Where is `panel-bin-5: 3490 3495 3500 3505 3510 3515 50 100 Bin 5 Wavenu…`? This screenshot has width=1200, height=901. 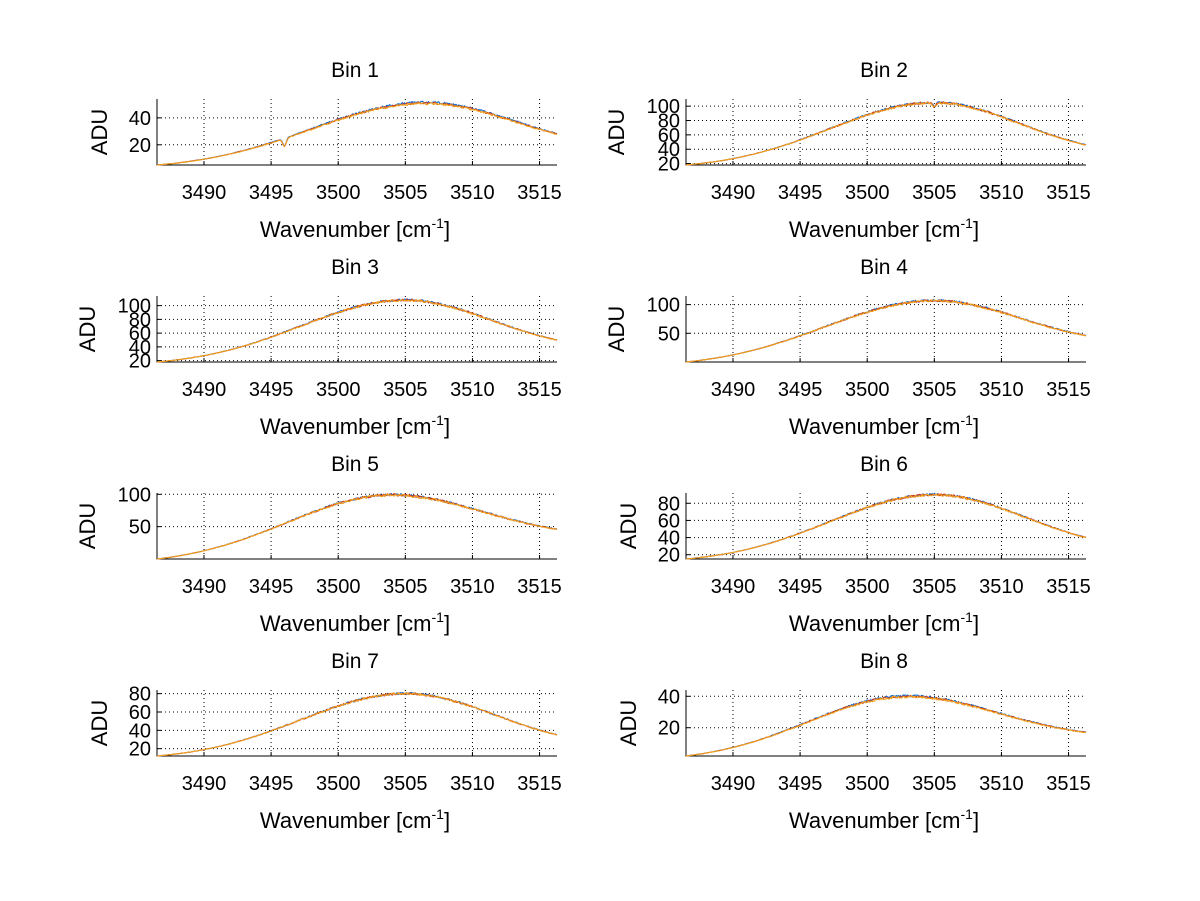 panel-bin-5: 3490 3495 3500 3505 3510 3515 50 100 Bin 5 Wavenu… is located at coordinates (318, 544).